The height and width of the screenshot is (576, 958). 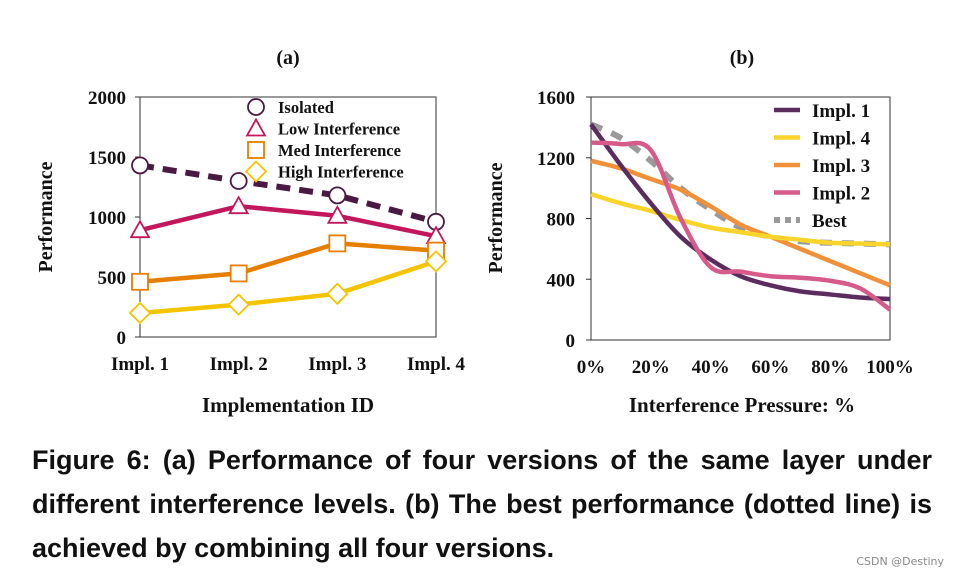 What do you see at coordinates (239, 364) in the screenshot?
I see `chart-a-xtick-label: Impl. 2` at bounding box center [239, 364].